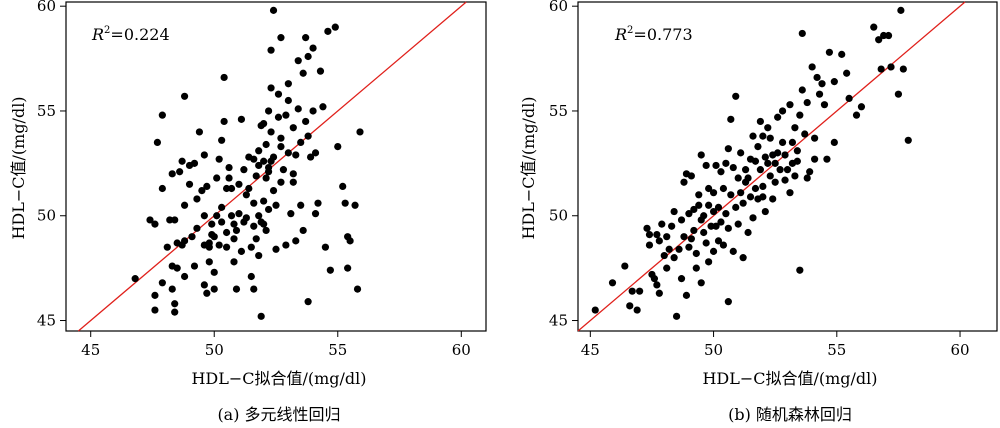  I want to click on y-tick-label: 50, so click(558, 216).